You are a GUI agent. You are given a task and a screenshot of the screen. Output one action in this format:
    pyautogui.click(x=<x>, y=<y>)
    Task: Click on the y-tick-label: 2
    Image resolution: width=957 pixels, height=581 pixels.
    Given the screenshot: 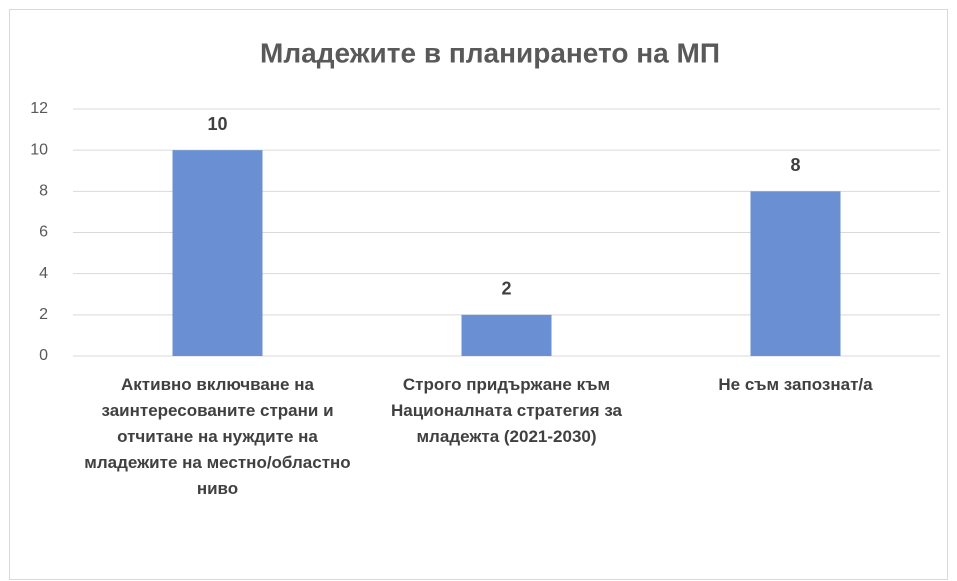 What is the action you would take?
    pyautogui.click(x=43, y=314)
    